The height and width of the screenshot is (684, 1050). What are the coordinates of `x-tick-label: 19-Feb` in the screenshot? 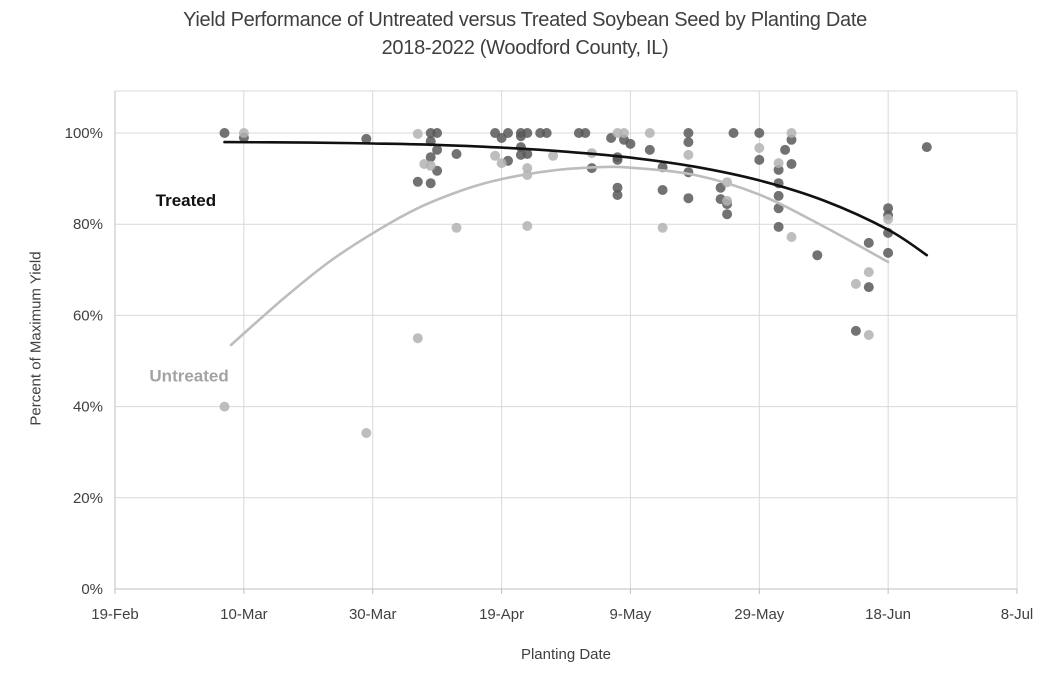 It's located at (115, 614).